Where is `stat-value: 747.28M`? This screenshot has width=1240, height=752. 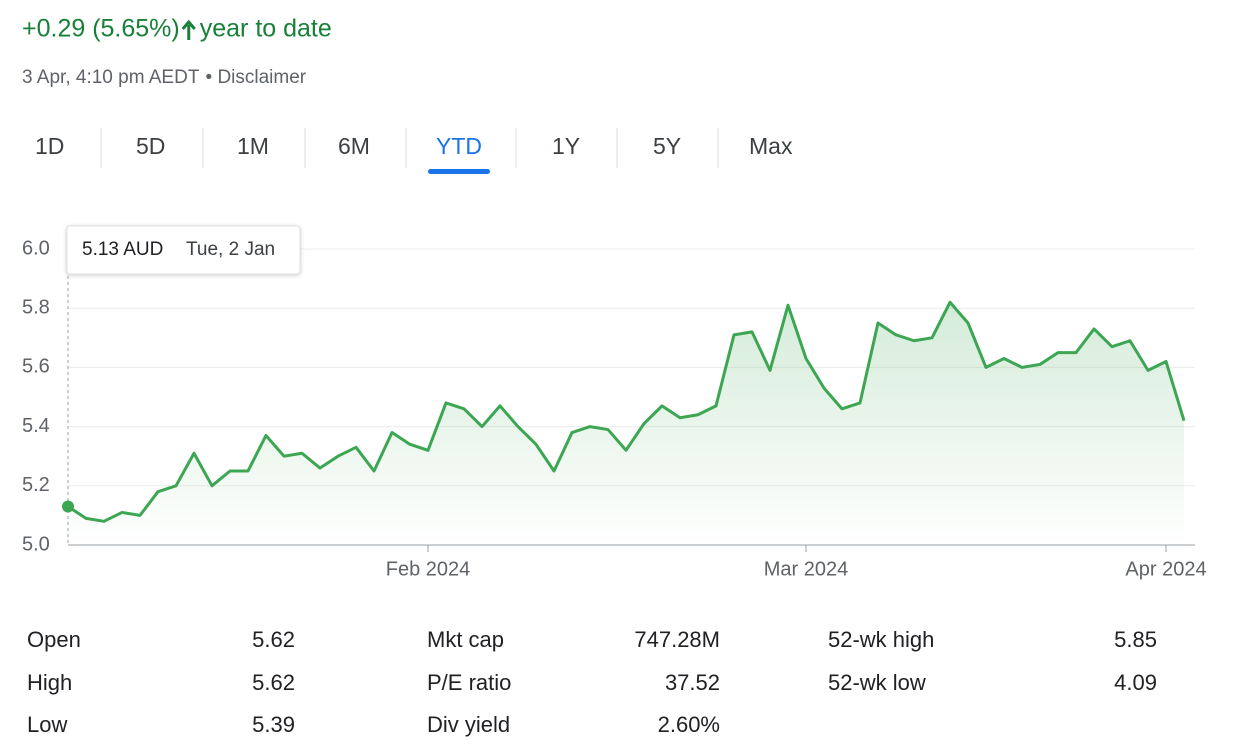
stat-value: 747.28M is located at coordinates (677, 639).